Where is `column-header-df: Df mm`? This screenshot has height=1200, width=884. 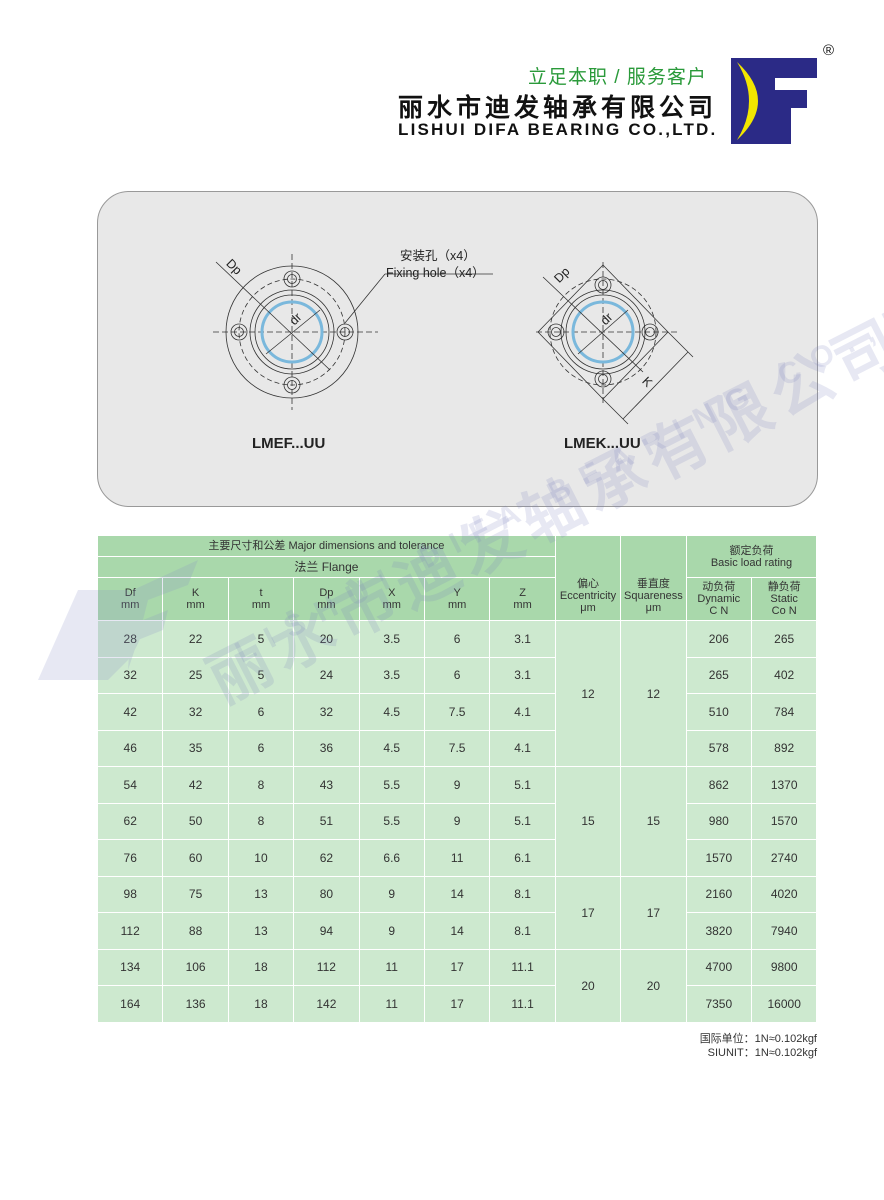 column-header-df: Df mm is located at coordinates (130, 599).